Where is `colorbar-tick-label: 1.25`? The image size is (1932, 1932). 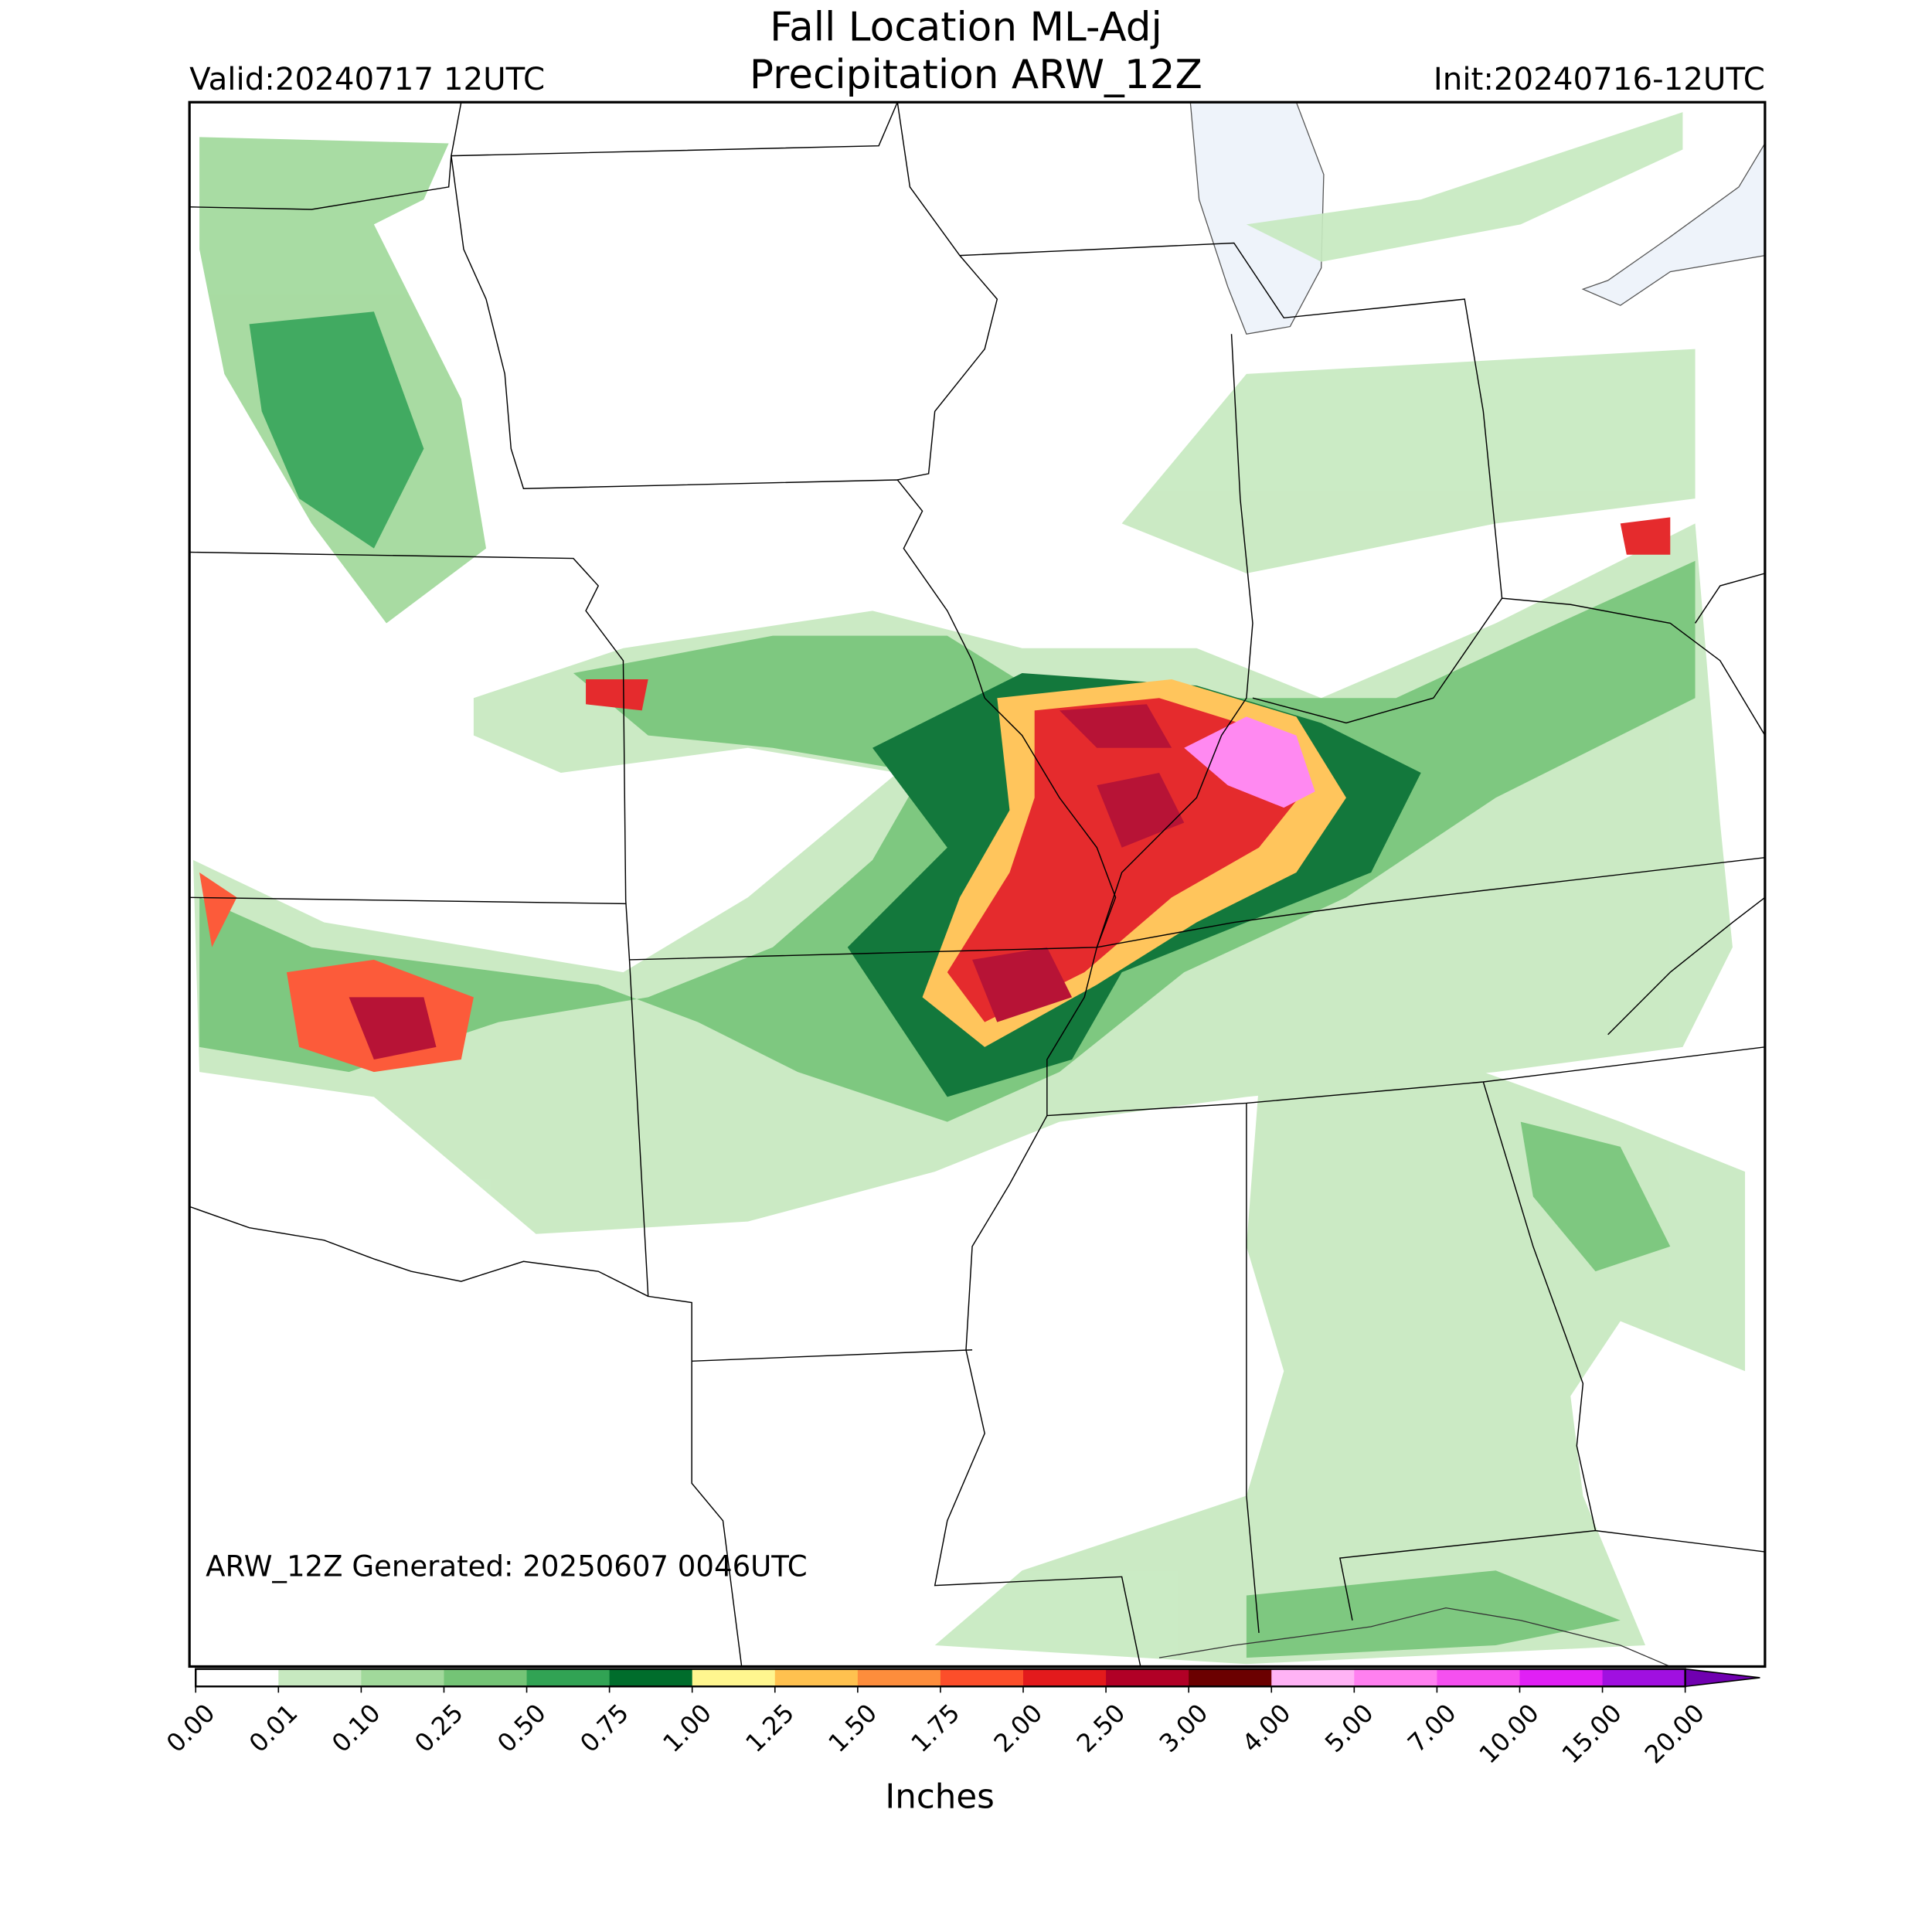
colorbar-tick-label: 1.25 is located at coordinates (770, 1728).